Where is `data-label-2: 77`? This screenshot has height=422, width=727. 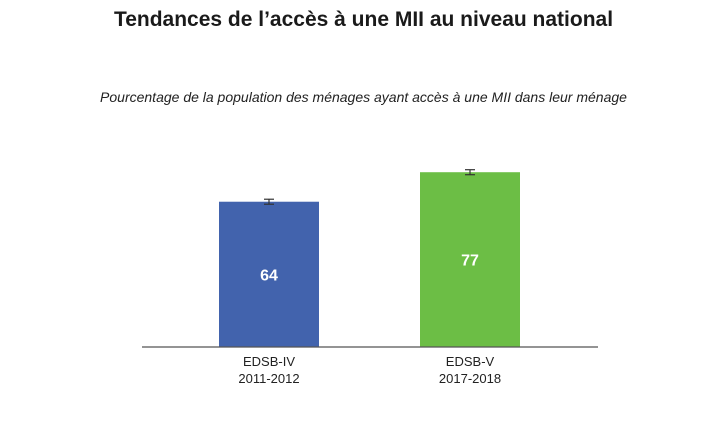 data-label-2: 77 is located at coordinates (470, 261).